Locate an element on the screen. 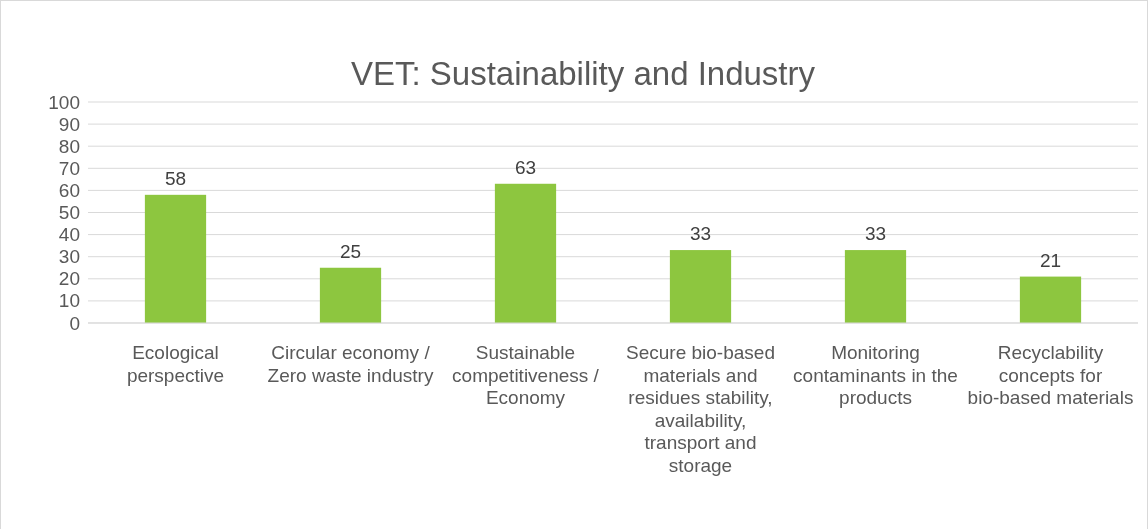 The width and height of the screenshot is (1148, 529). y-tick-label: 60 is located at coordinates (69, 190).